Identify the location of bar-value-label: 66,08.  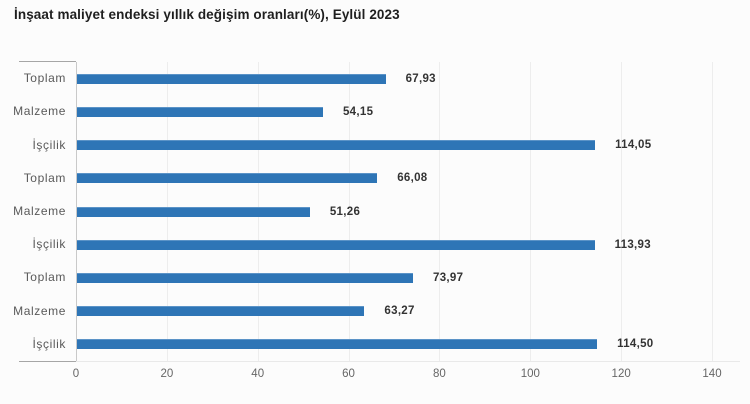
(412, 178).